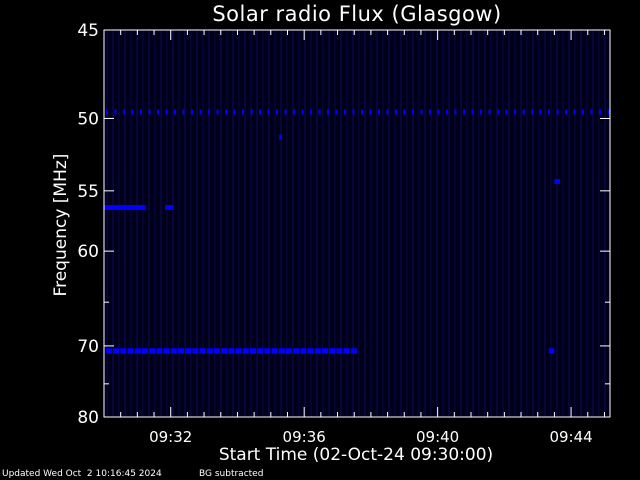  Describe the element at coordinates (88, 347) in the screenshot. I see `y-tick-label: 70` at that location.